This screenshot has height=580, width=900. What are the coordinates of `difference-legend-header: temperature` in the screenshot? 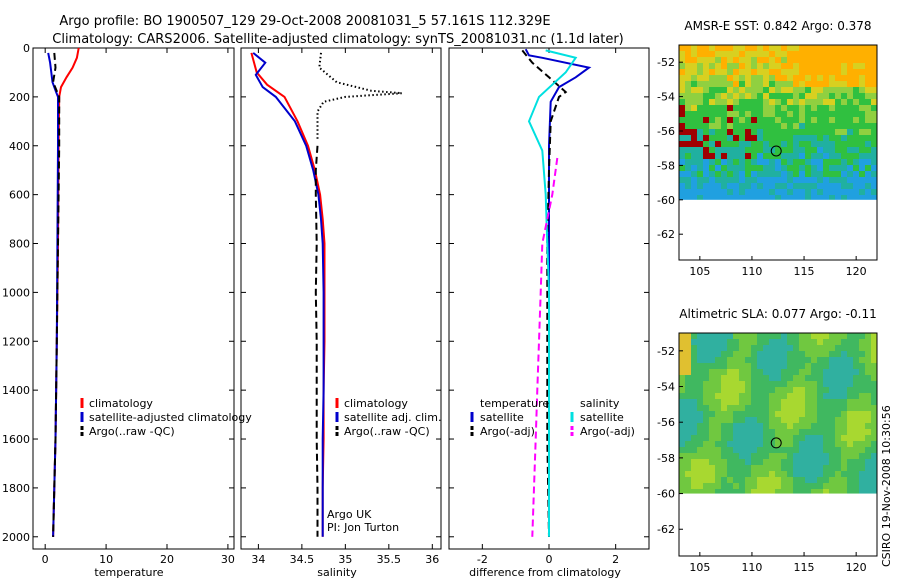 It's located at (514, 403).